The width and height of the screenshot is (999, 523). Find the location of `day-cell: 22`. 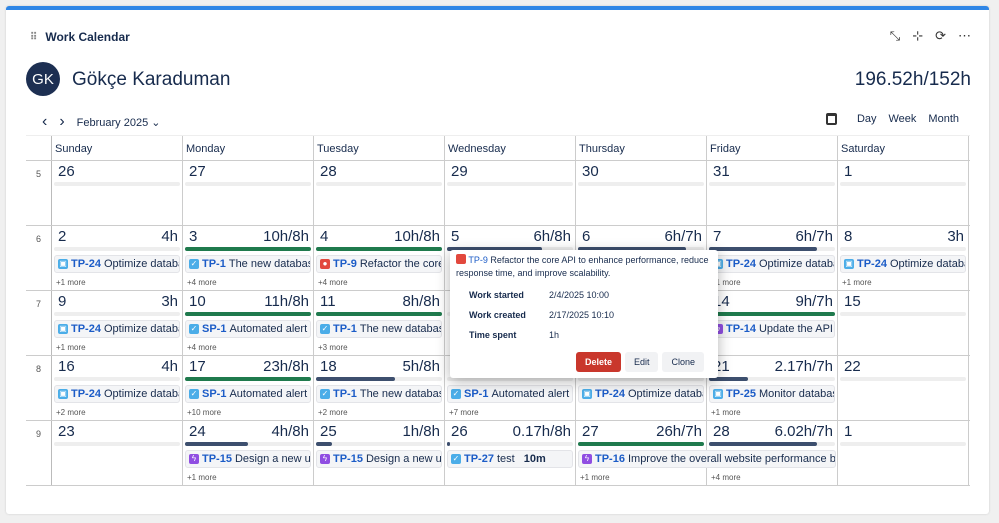

day-cell: 22 is located at coordinates (903, 388).